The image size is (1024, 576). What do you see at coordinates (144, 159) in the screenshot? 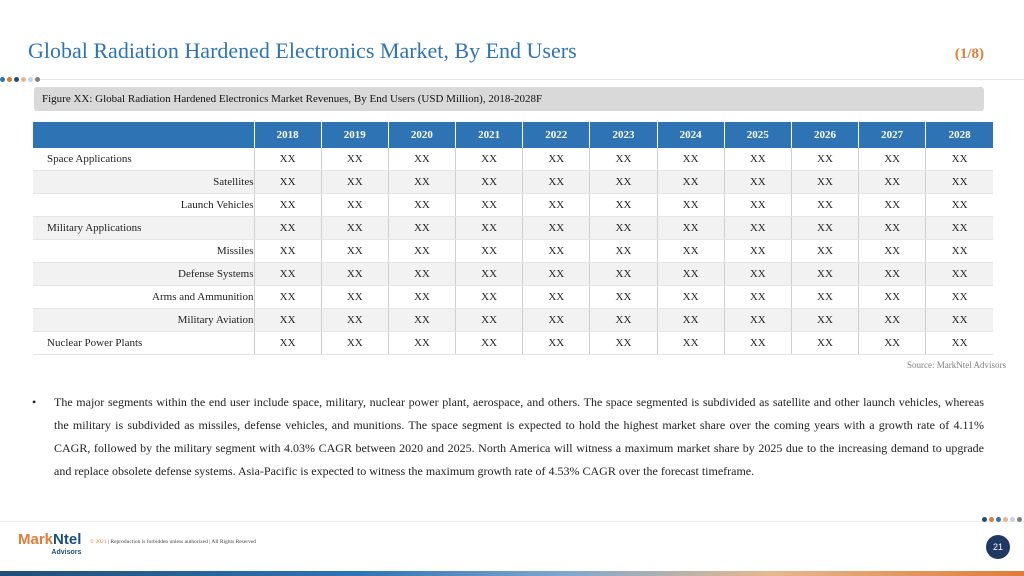
I see `segment-label: Space Applications` at bounding box center [144, 159].